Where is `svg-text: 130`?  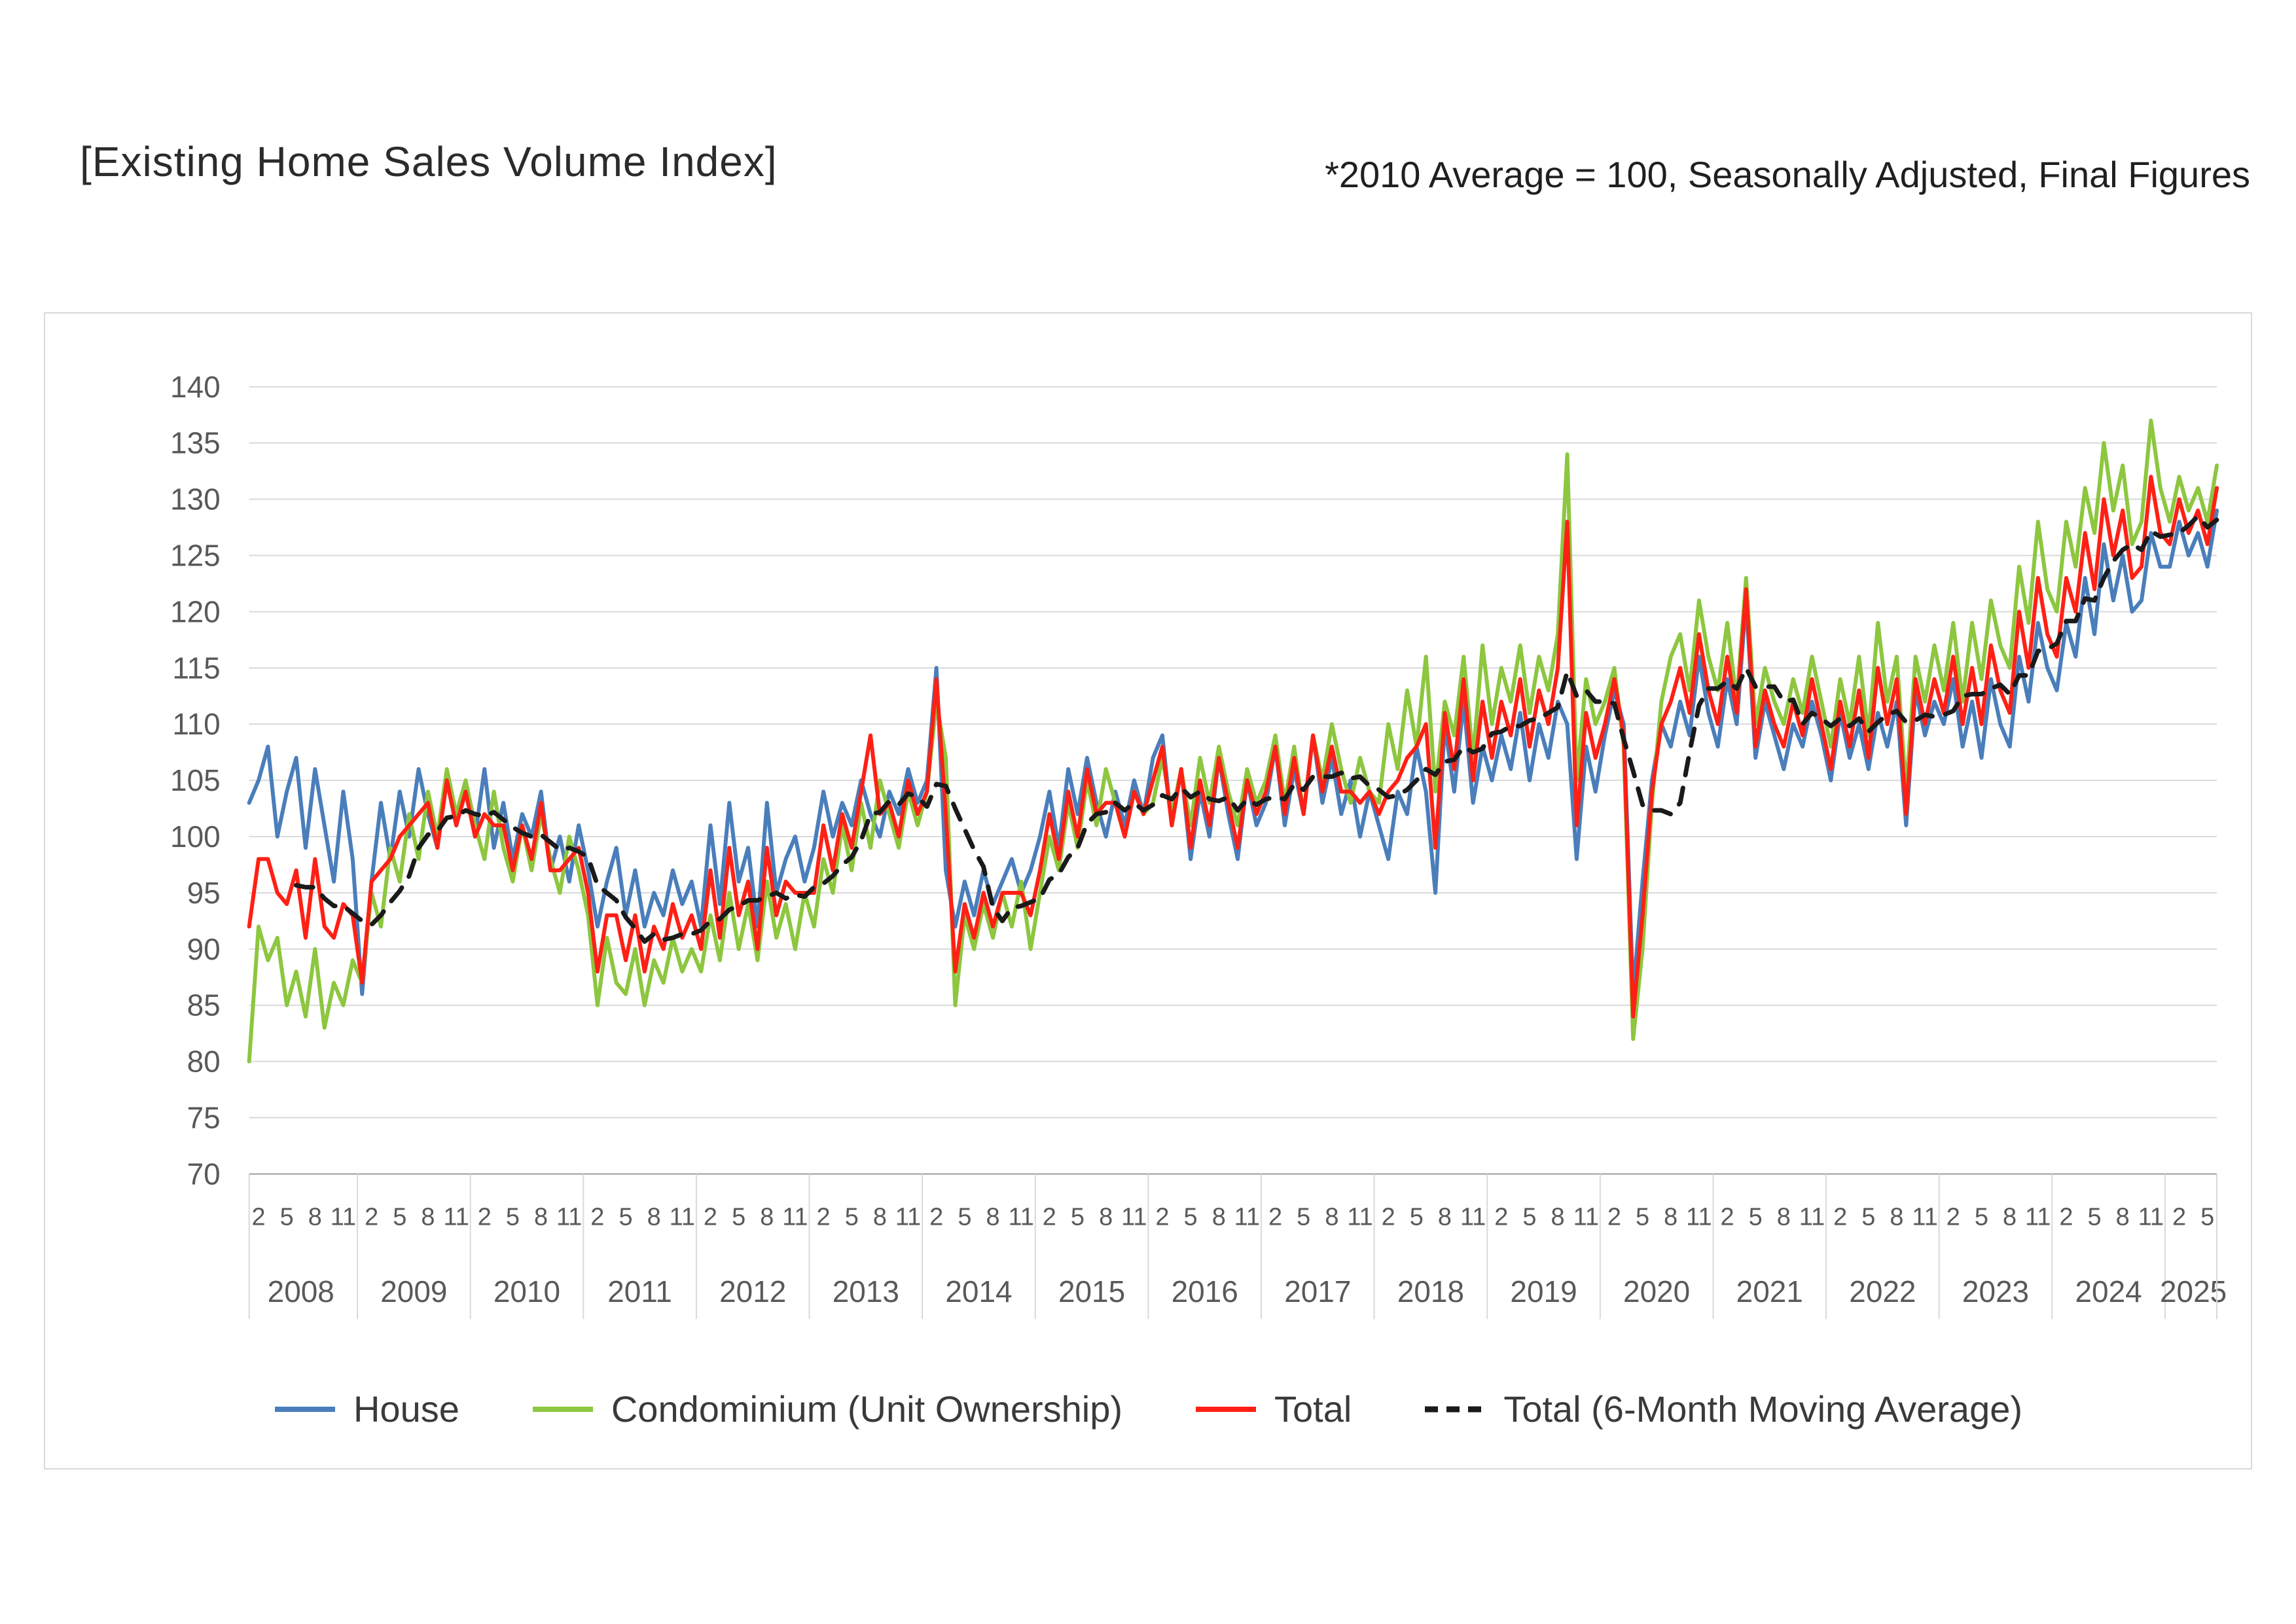 svg-text: 130 is located at coordinates (195, 499).